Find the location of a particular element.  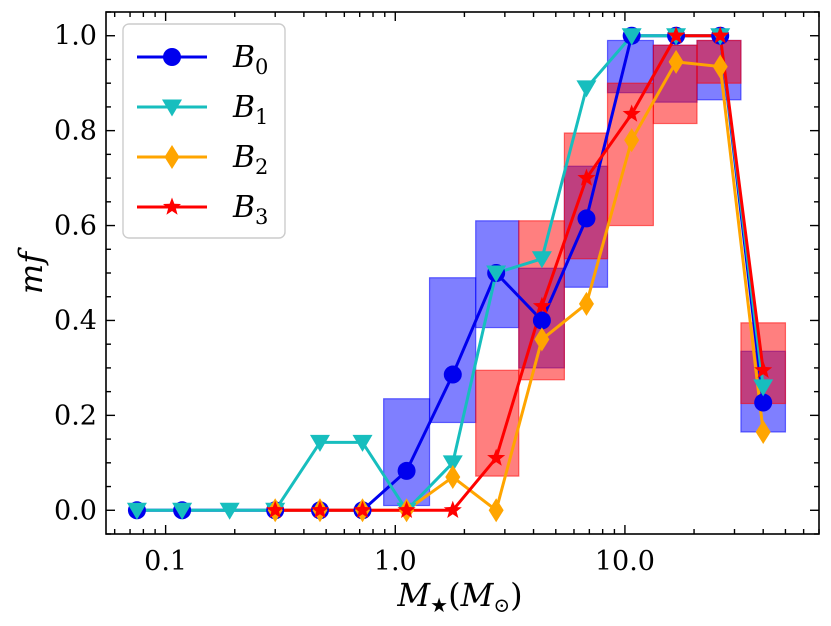

y-axis-label: mf is located at coordinates (31, 270).